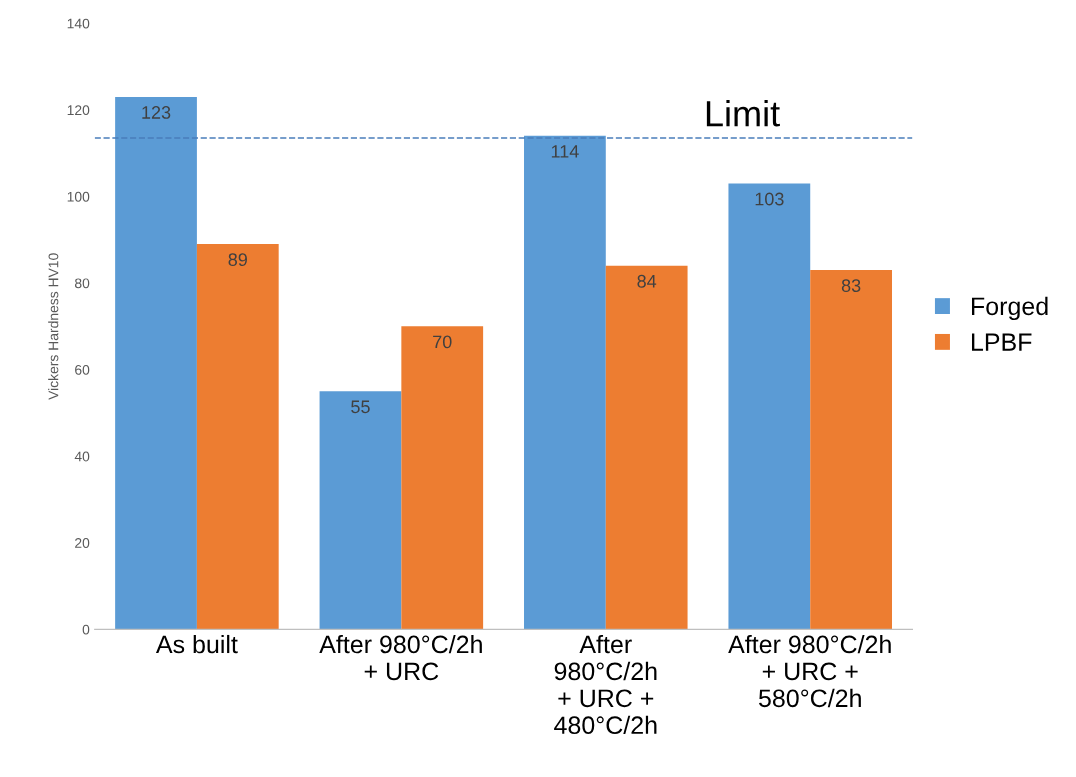 This screenshot has height=777, width=1076. What do you see at coordinates (769, 199) in the screenshot?
I see `data-label: 103` at bounding box center [769, 199].